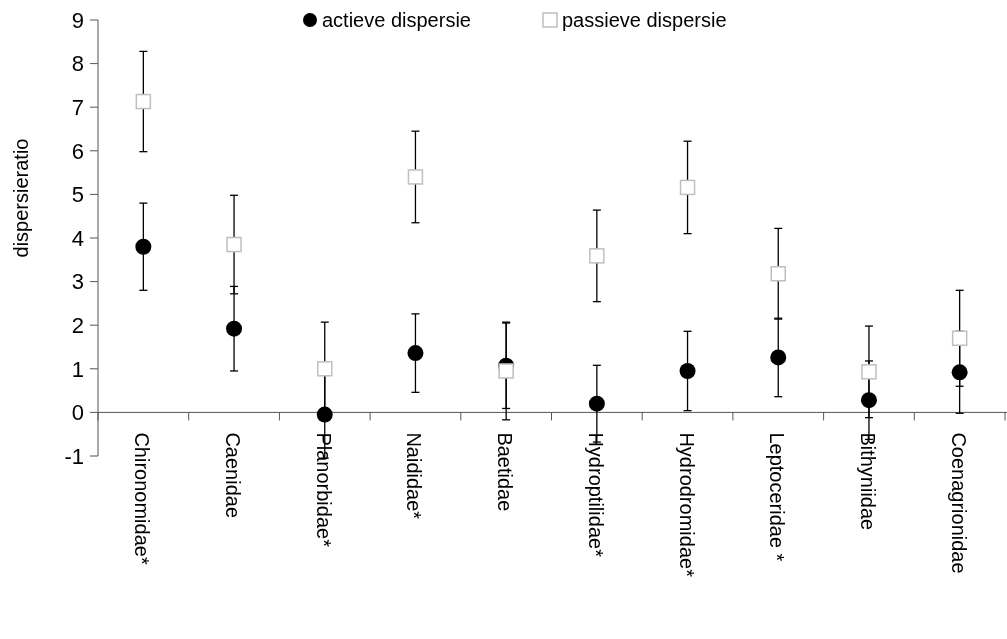  What do you see at coordinates (323, 490) in the screenshot?
I see `x-tick-label: Planorbidae*` at bounding box center [323, 490].